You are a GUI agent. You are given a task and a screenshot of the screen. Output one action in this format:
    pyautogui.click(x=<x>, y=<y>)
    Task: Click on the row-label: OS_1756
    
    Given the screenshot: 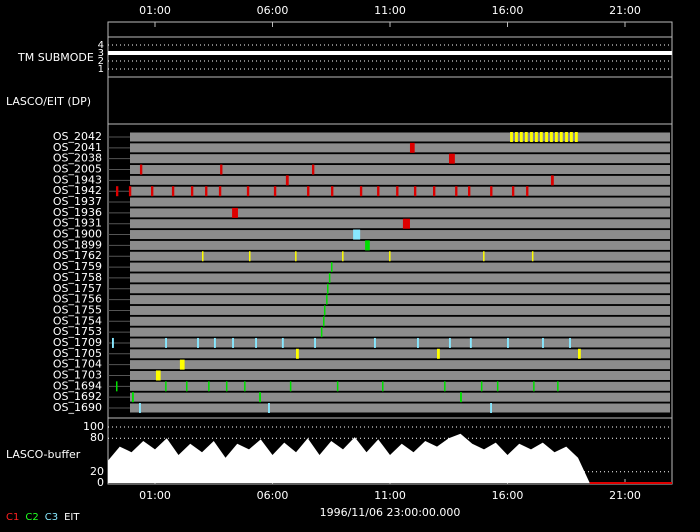 What is the action you would take?
    pyautogui.click(x=77, y=299)
    